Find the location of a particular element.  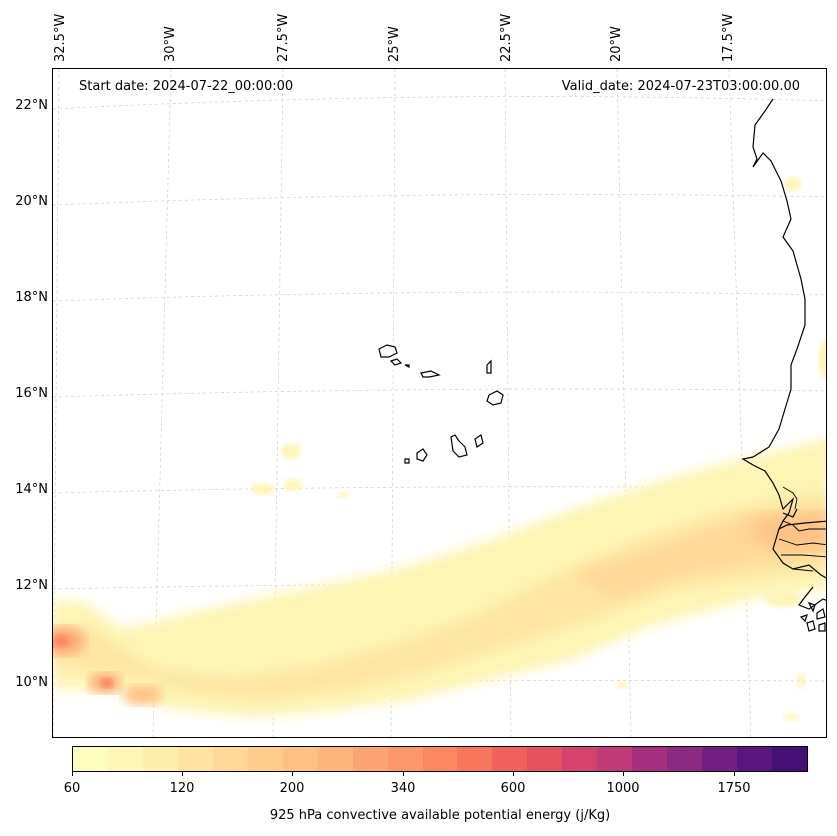

colorbar is located at coordinates (440, 759).